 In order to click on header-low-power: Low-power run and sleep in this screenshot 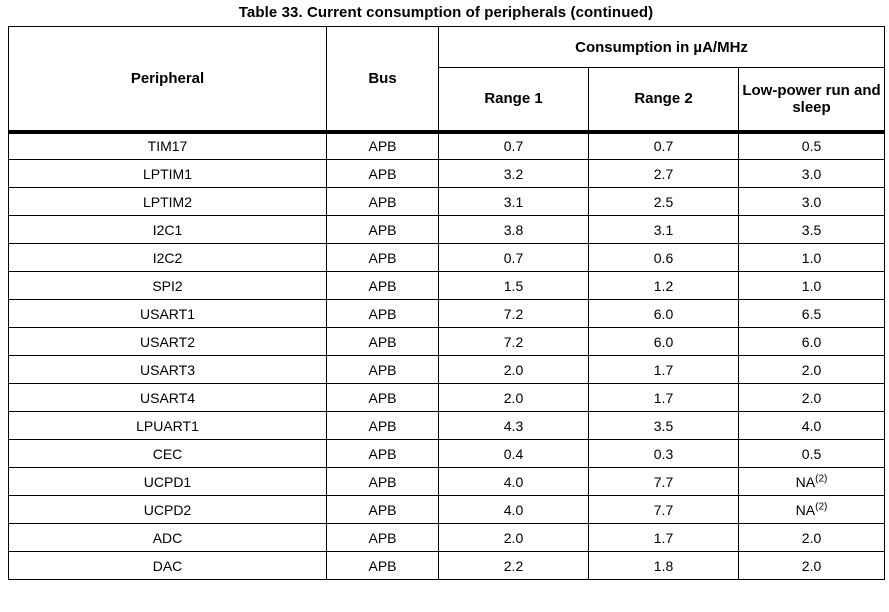, I will do `click(811, 99)`.